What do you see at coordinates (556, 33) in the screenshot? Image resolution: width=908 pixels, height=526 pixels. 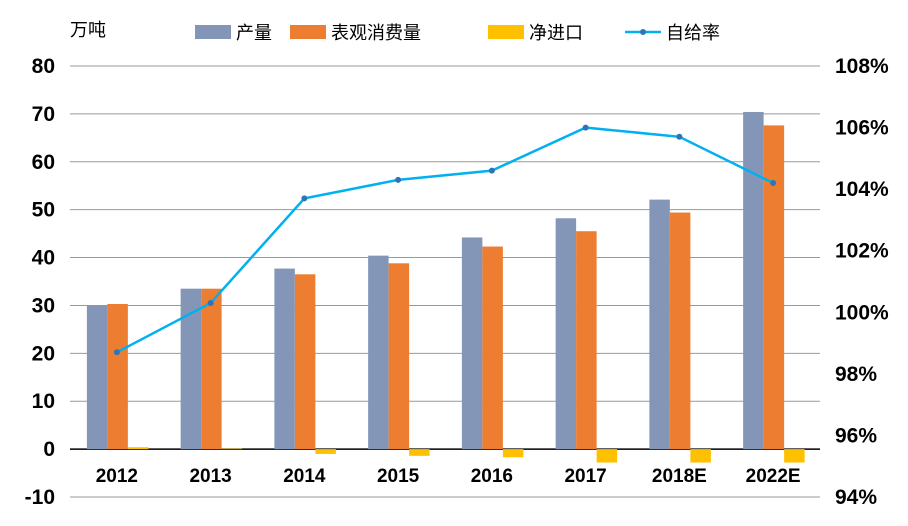 I see `legend-label: 净进口` at bounding box center [556, 33].